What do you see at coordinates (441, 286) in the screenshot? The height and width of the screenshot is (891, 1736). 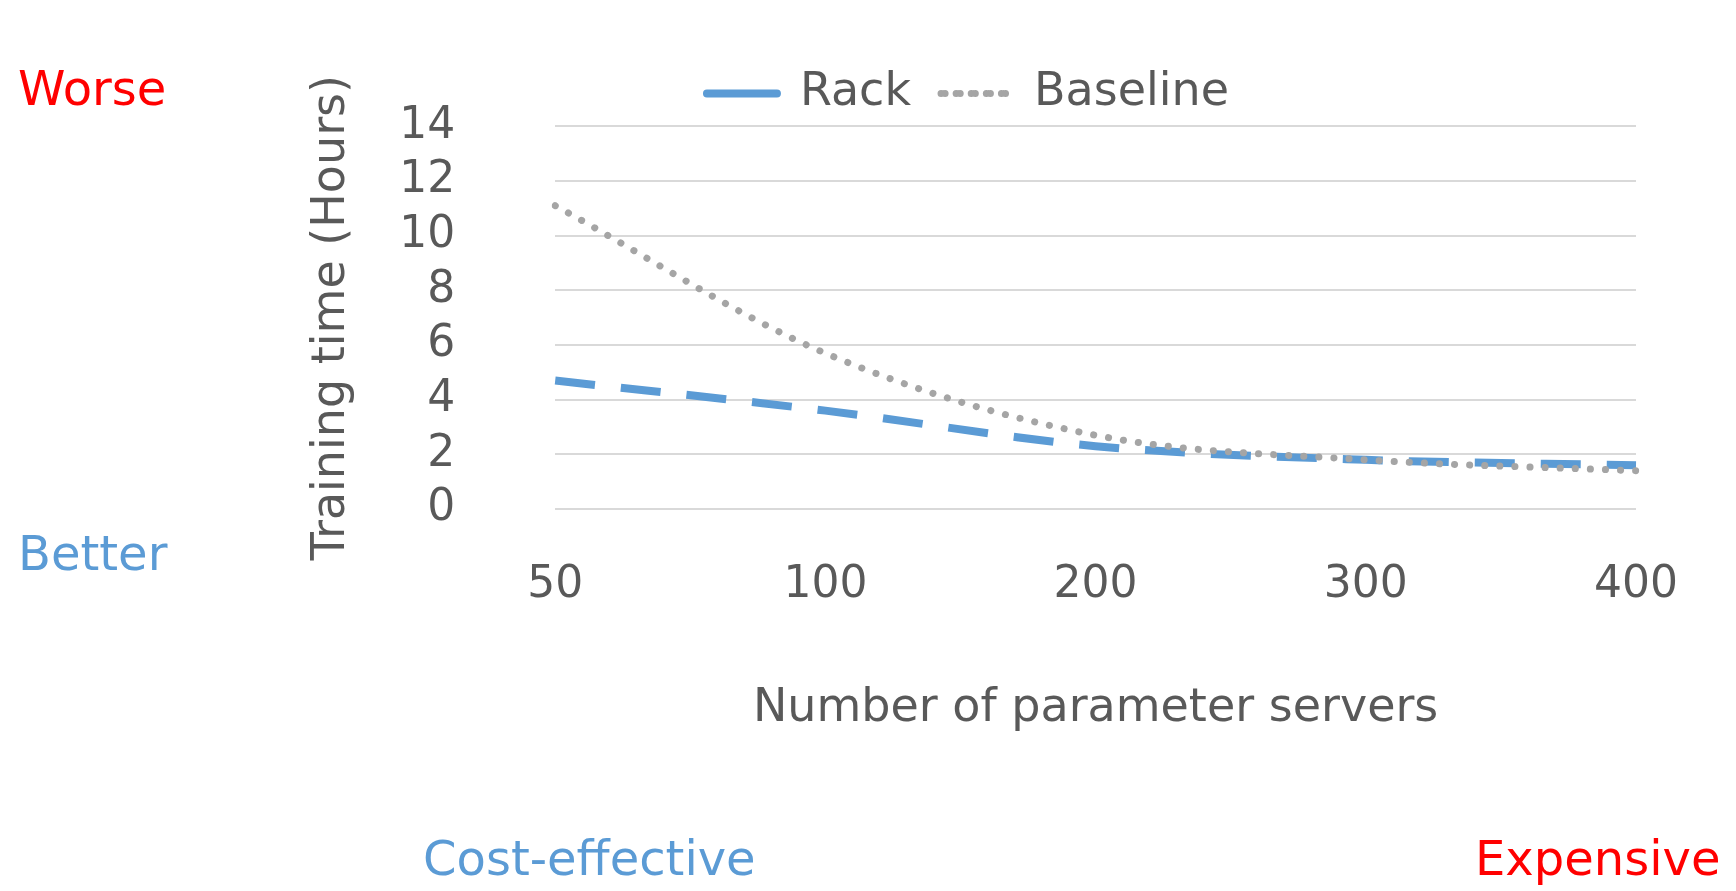 I see `y-tick-label: 8` at bounding box center [441, 286].